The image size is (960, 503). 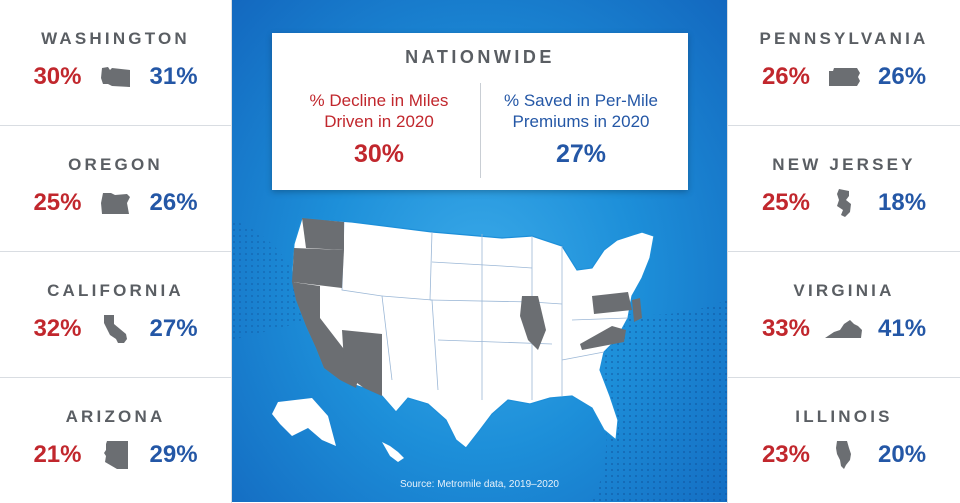 I want to click on alaska, so click(x=304, y=422).